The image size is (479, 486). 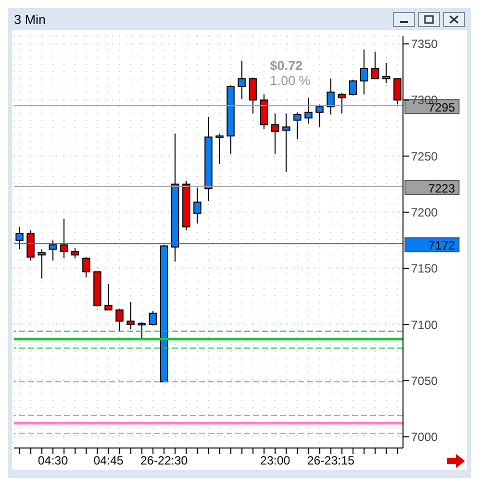 What do you see at coordinates (424, 213) in the screenshot?
I see `y-tick-label: 7200` at bounding box center [424, 213].